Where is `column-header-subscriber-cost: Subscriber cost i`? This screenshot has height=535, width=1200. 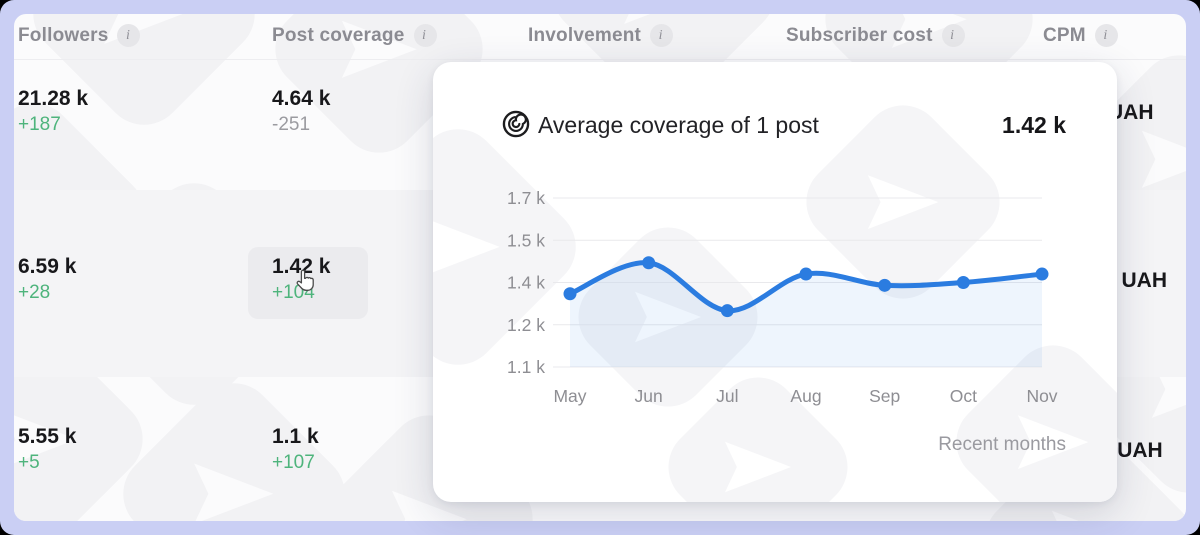 column-header-subscriber-cost: Subscriber cost i is located at coordinates (875, 35).